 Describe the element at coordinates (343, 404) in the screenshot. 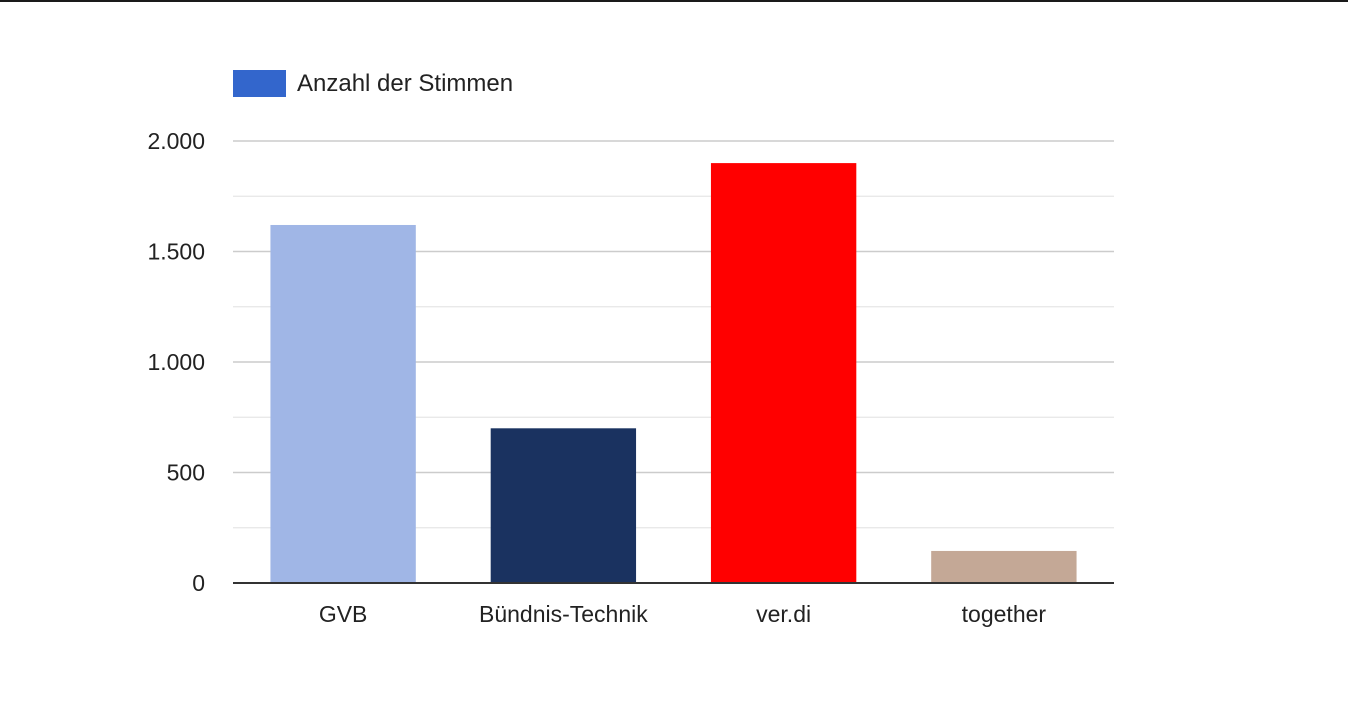

I see `bar-gvb` at that location.